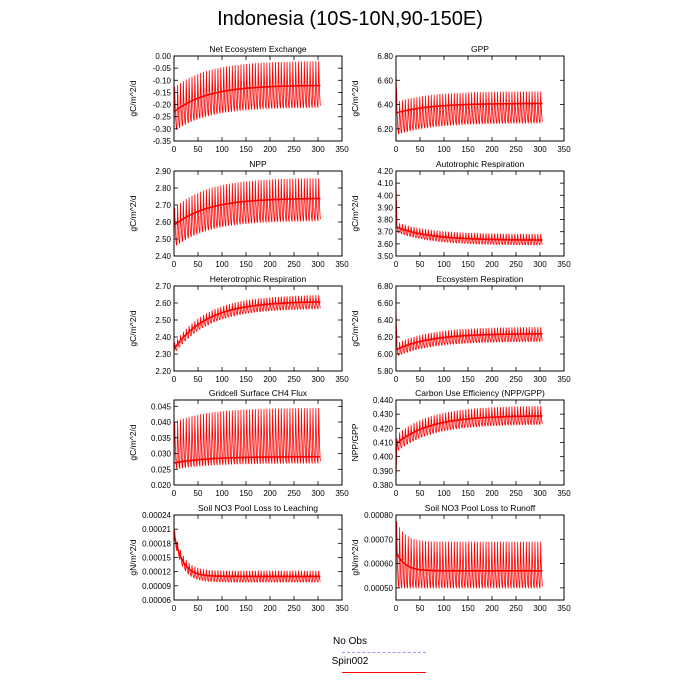  Describe the element at coordinates (342, 149) in the screenshot. I see `x-tick-label-net-ecosystem-exchange: 350` at that location.